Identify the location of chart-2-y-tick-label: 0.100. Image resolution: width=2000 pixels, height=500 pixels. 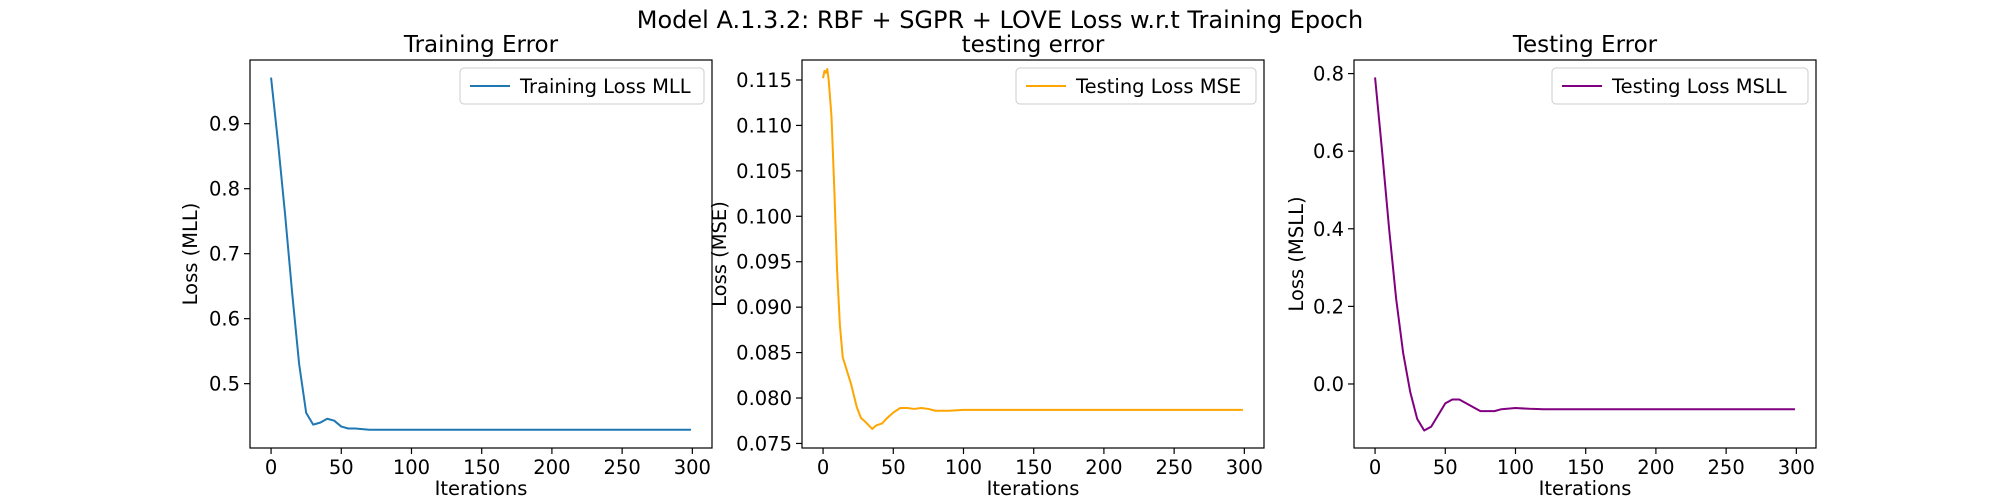
(764, 216).